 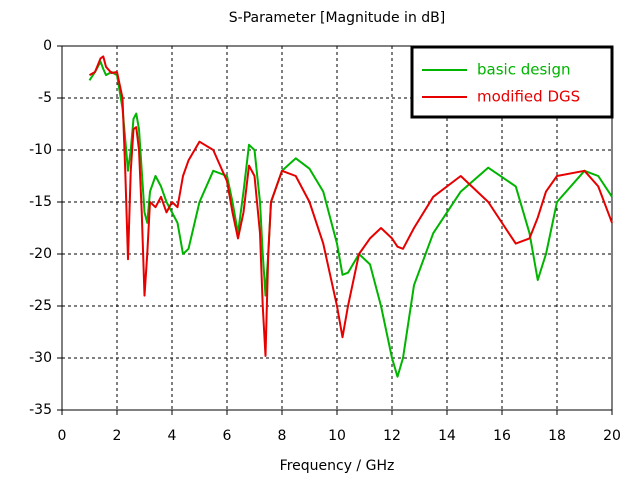 What do you see at coordinates (227, 436) in the screenshot?
I see `x-tick-label: 6` at bounding box center [227, 436].